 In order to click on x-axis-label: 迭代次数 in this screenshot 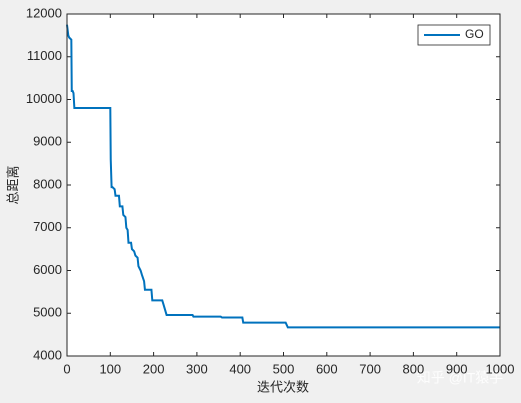, I will do `click(283, 386)`.